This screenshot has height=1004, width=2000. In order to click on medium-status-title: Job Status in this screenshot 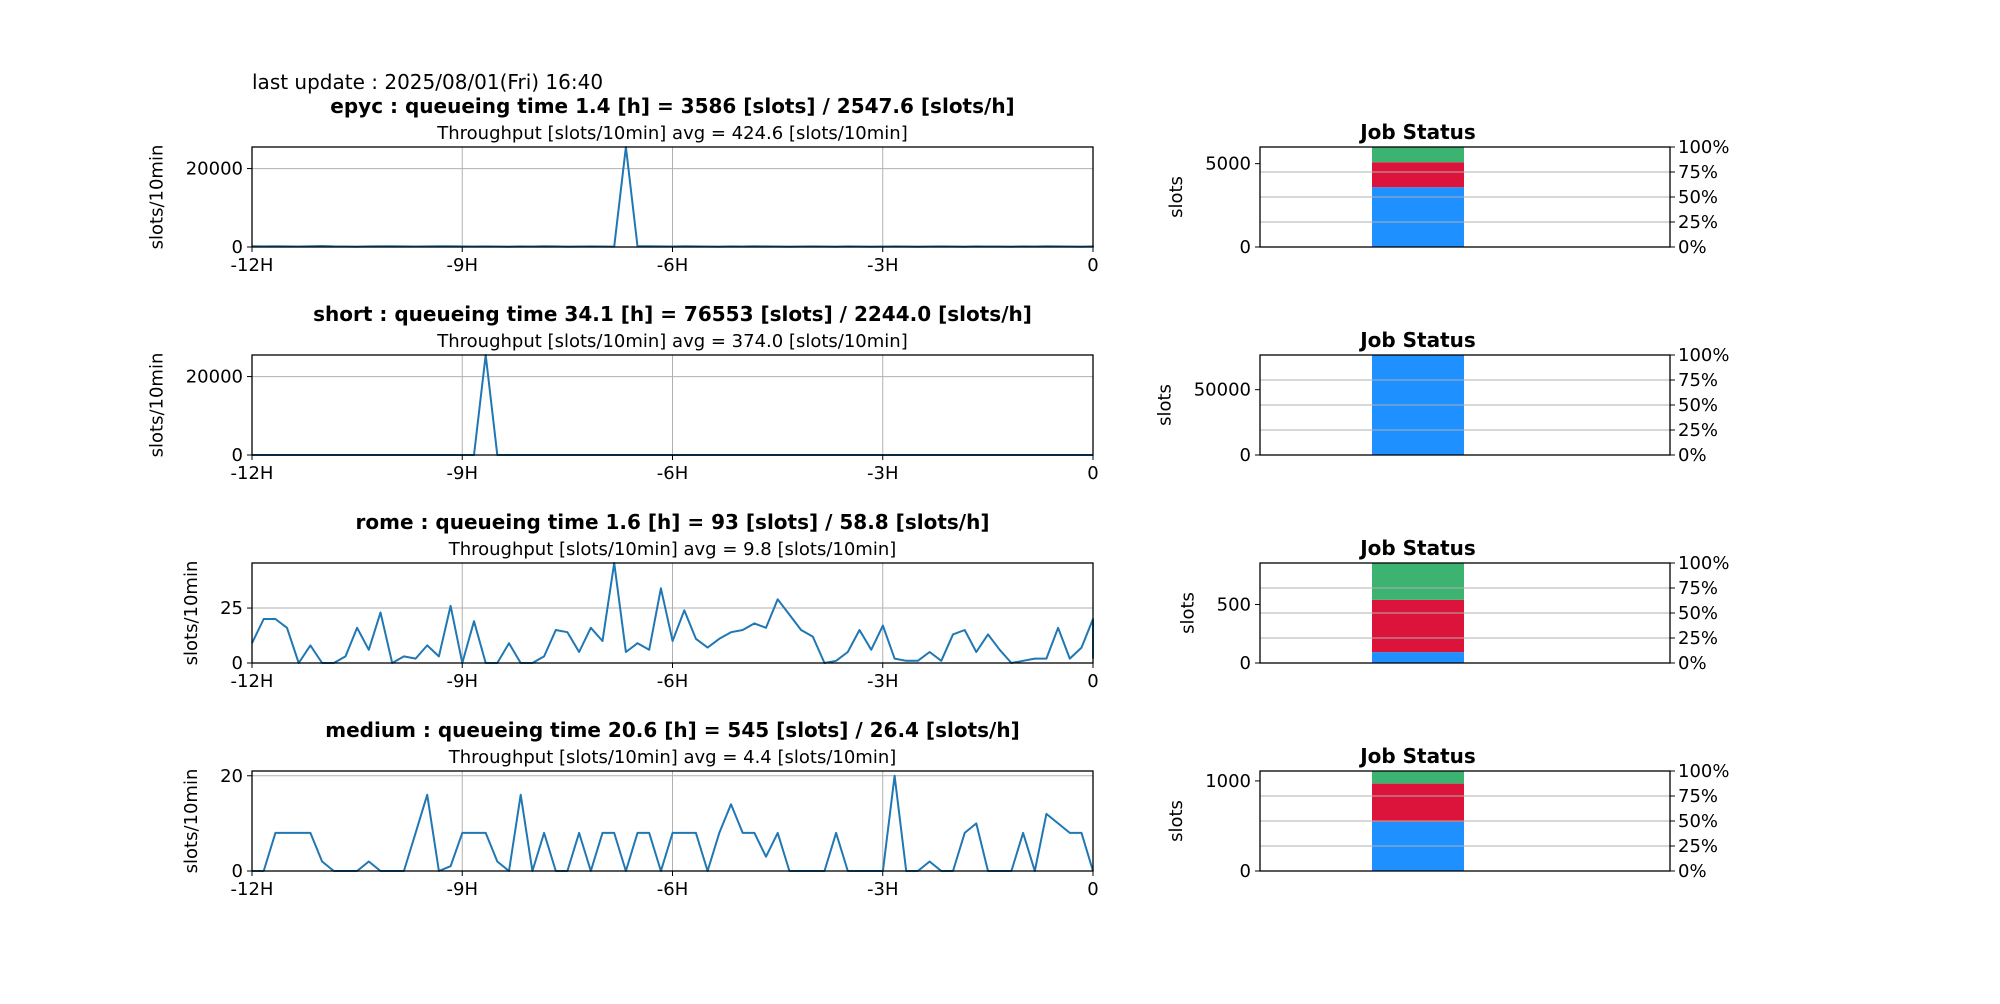, I will do `click(1417, 756)`.